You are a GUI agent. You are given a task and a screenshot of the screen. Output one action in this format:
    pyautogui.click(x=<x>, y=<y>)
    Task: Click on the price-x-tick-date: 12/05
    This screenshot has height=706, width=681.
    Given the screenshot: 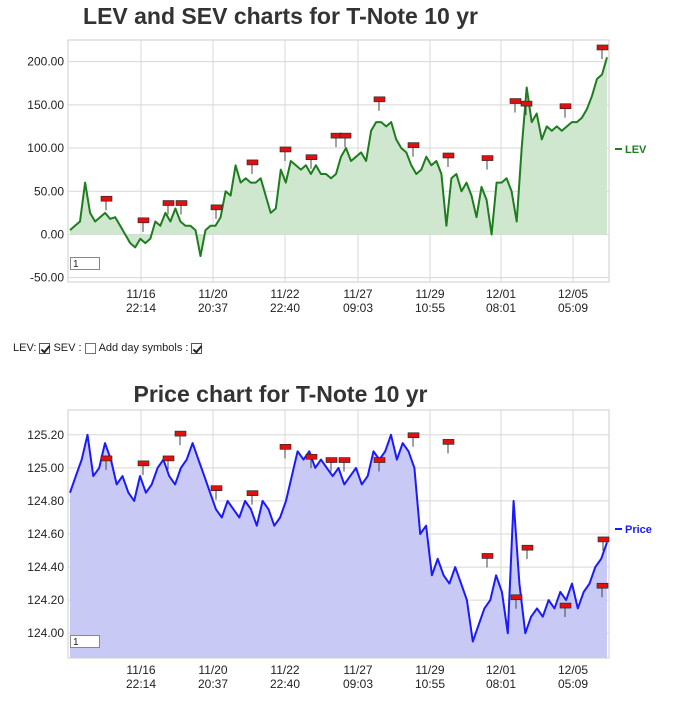 What is the action you would take?
    pyautogui.click(x=573, y=670)
    